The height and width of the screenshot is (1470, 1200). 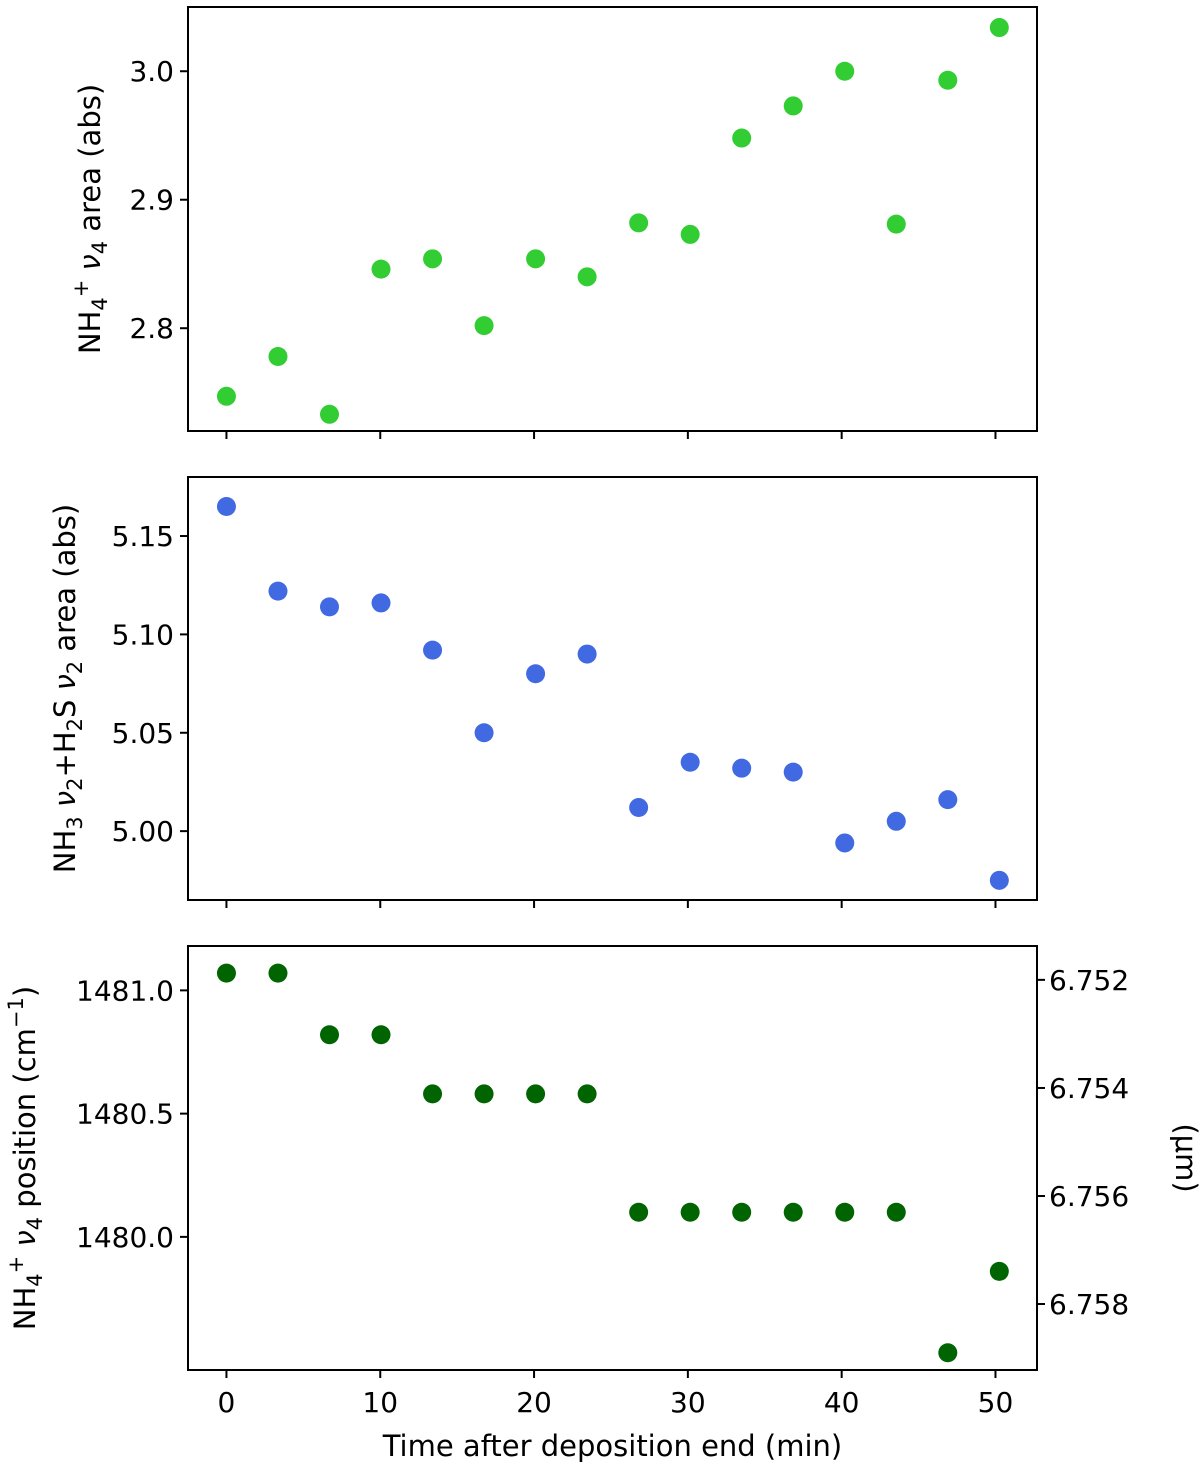 What do you see at coordinates (380, 1402) in the screenshot?
I see `x-tick-label: 10` at bounding box center [380, 1402].